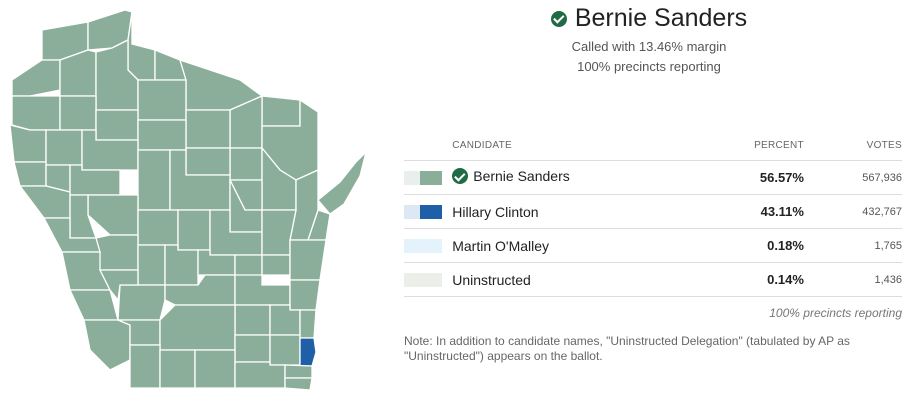 This screenshot has height=406, width=921. I want to click on candidate-votes: 1,765, so click(852, 245).